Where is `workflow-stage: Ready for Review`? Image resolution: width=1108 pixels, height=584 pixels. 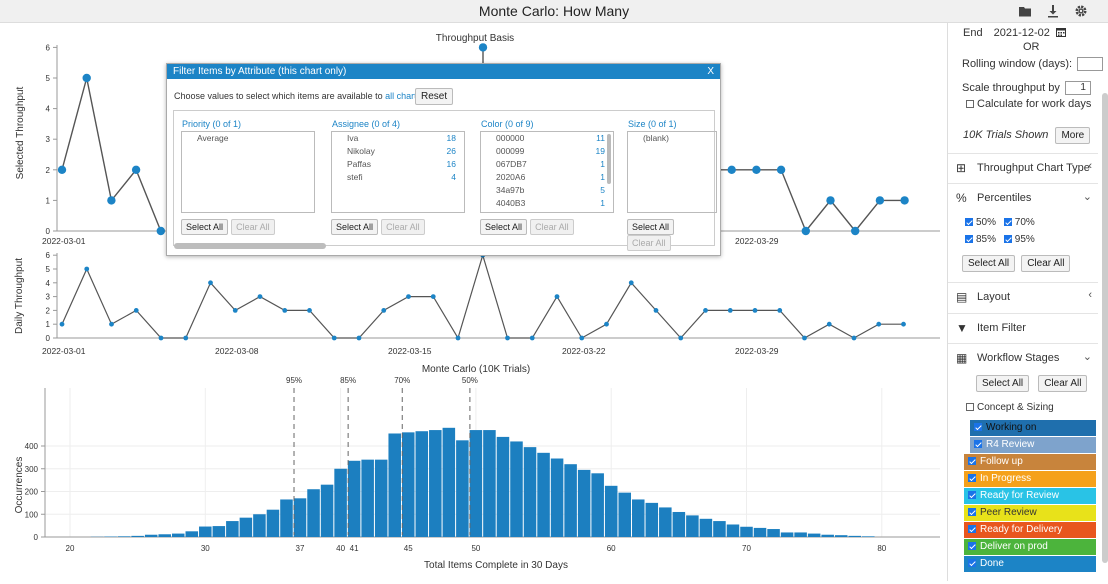 workflow-stage: Ready for Review is located at coordinates (1030, 496).